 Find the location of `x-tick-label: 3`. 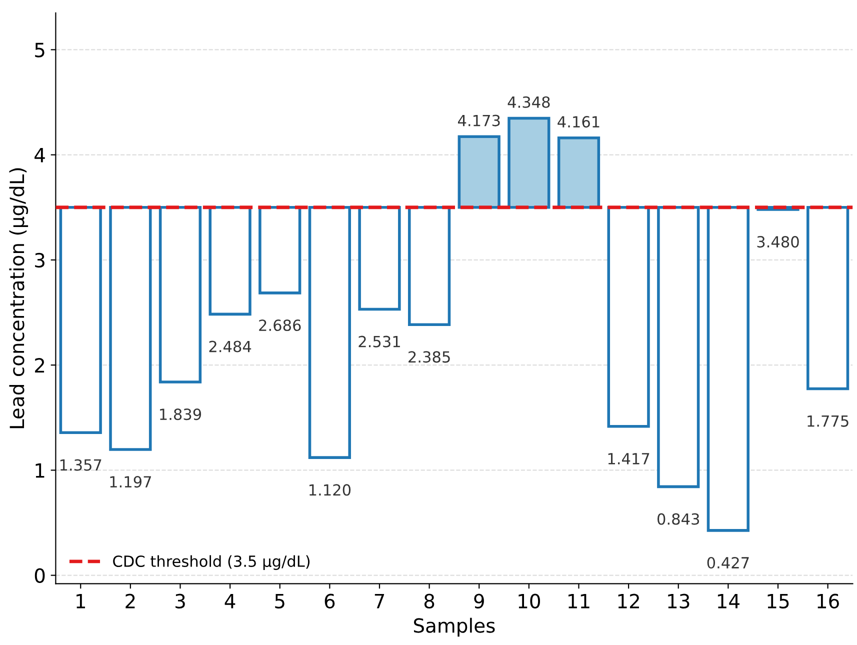

x-tick-label: 3 is located at coordinates (180, 601).